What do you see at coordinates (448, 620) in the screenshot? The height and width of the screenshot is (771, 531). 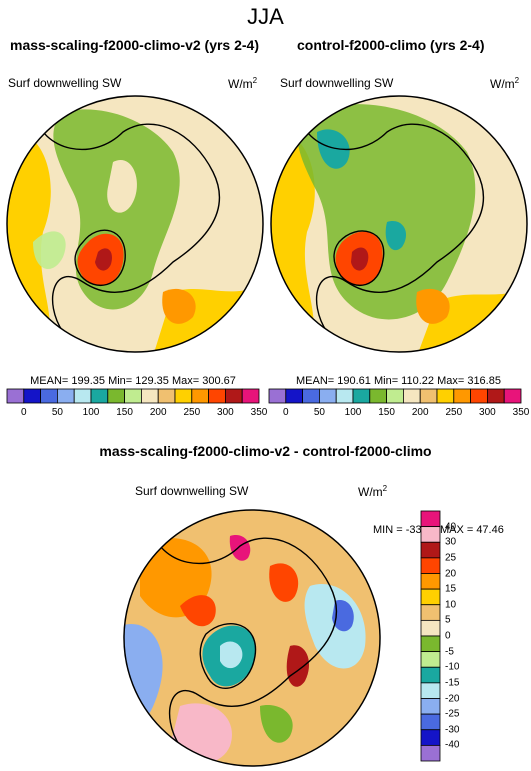 I see `diff-colorbar-tick-label: 5` at bounding box center [448, 620].